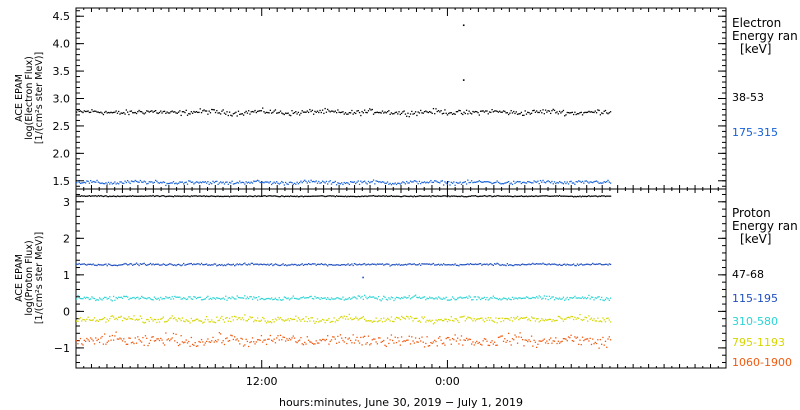  I want to click on electron-ylabel-line-1: ACE EPAM, so click(19, 98).